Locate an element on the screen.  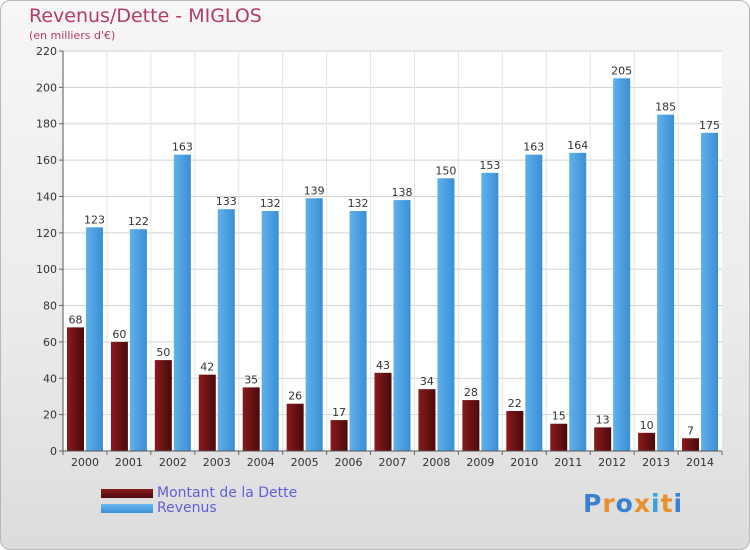
data-label-revenue: 133 is located at coordinates (226, 201).